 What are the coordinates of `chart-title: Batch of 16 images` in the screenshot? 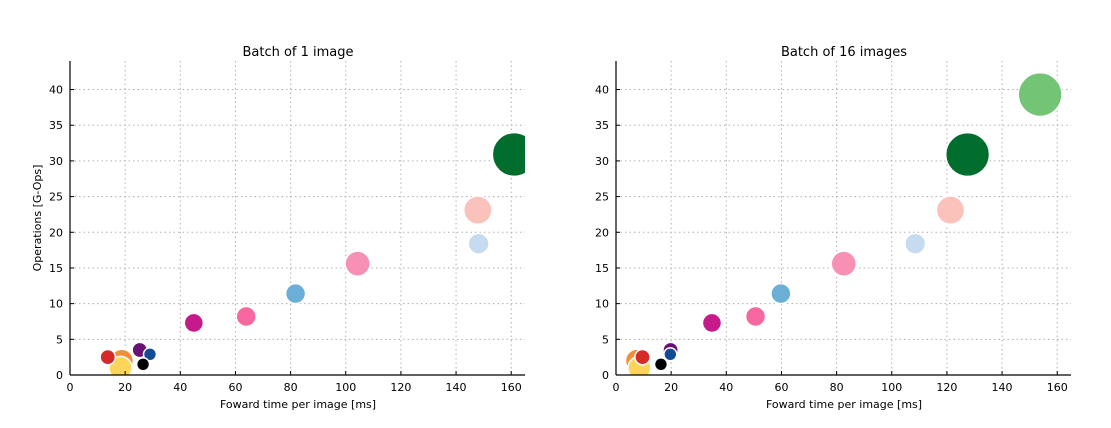 It's located at (844, 52).